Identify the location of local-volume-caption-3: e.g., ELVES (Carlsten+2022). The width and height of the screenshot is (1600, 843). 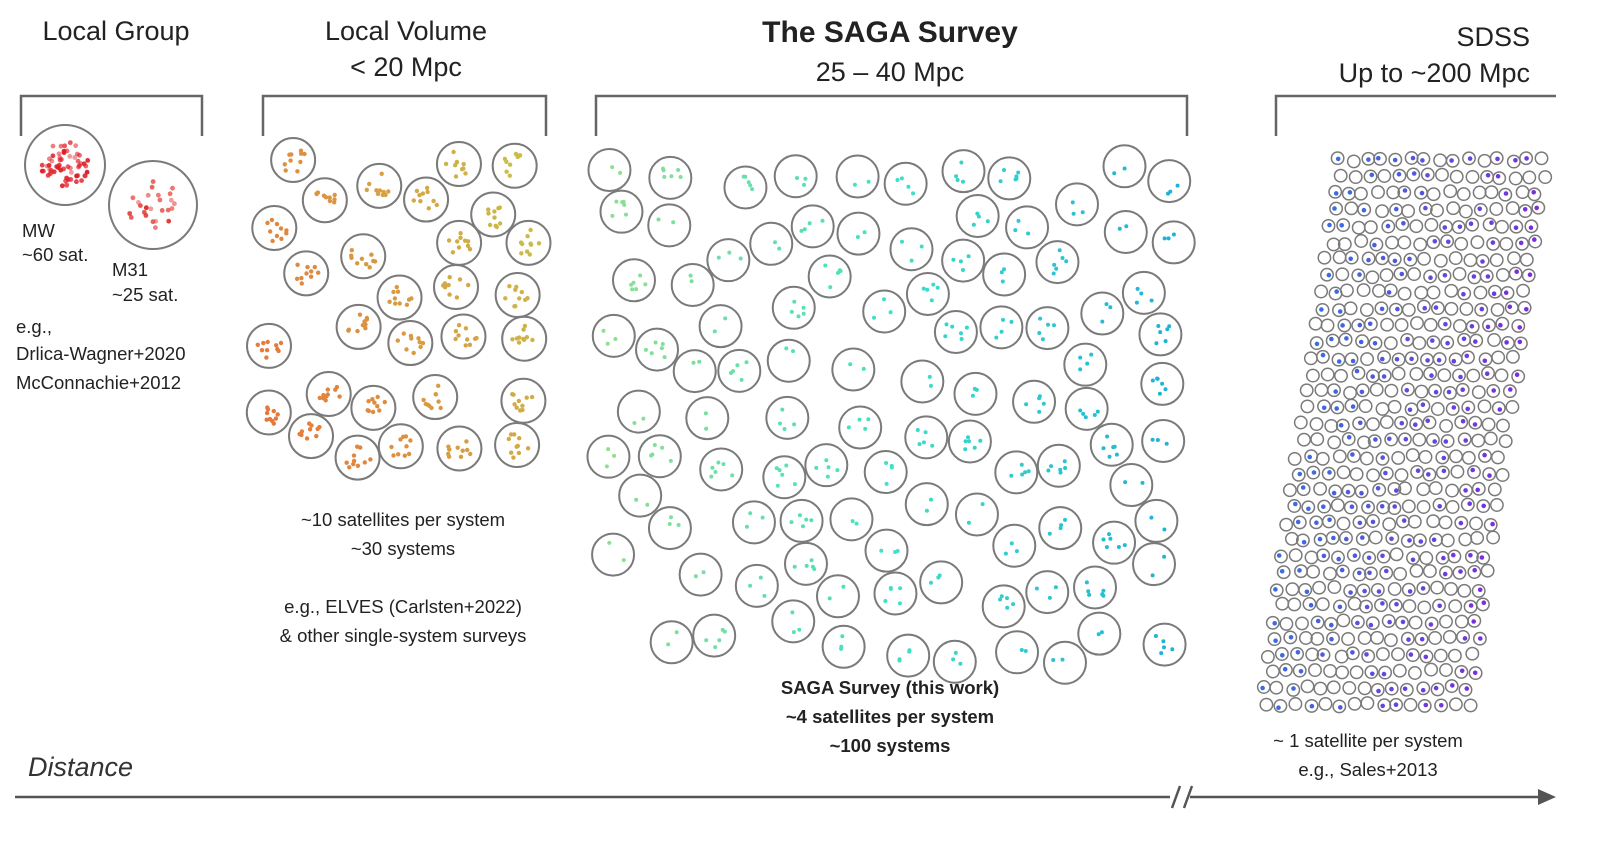
(403, 606).